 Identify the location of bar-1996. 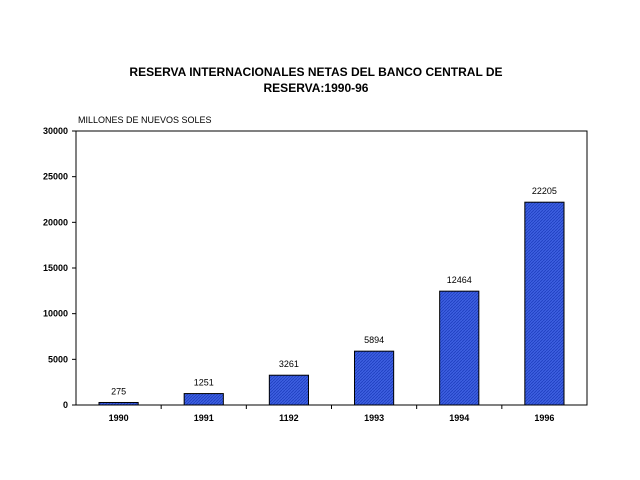
(544, 303).